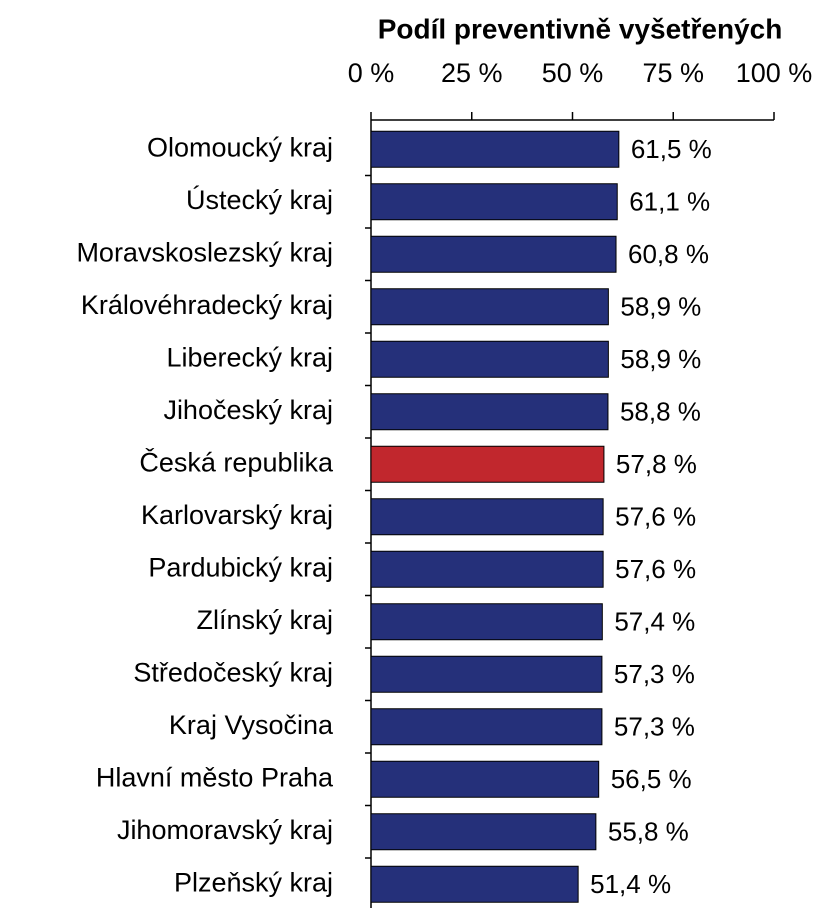 This screenshot has width=826, height=908. What do you see at coordinates (259, 199) in the screenshot?
I see `y-tick-label: Ústecký kraj` at bounding box center [259, 199].